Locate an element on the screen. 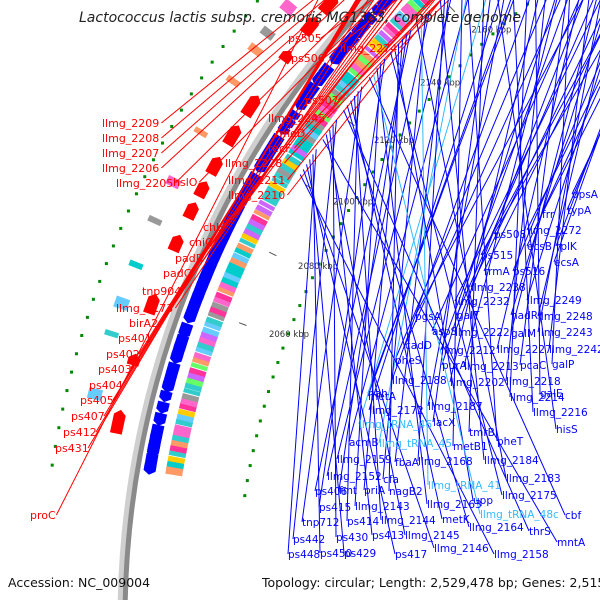  forward-gene-label: llmg_2206 is located at coordinates (130, 168).